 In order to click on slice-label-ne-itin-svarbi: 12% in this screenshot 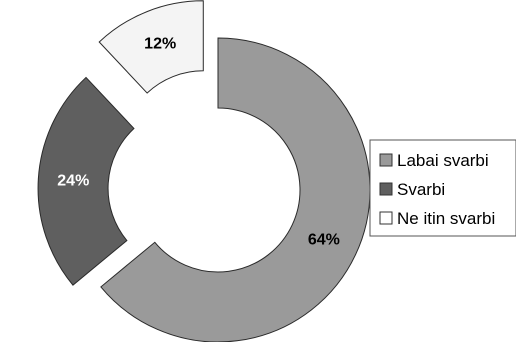, I will do `click(160, 44)`.